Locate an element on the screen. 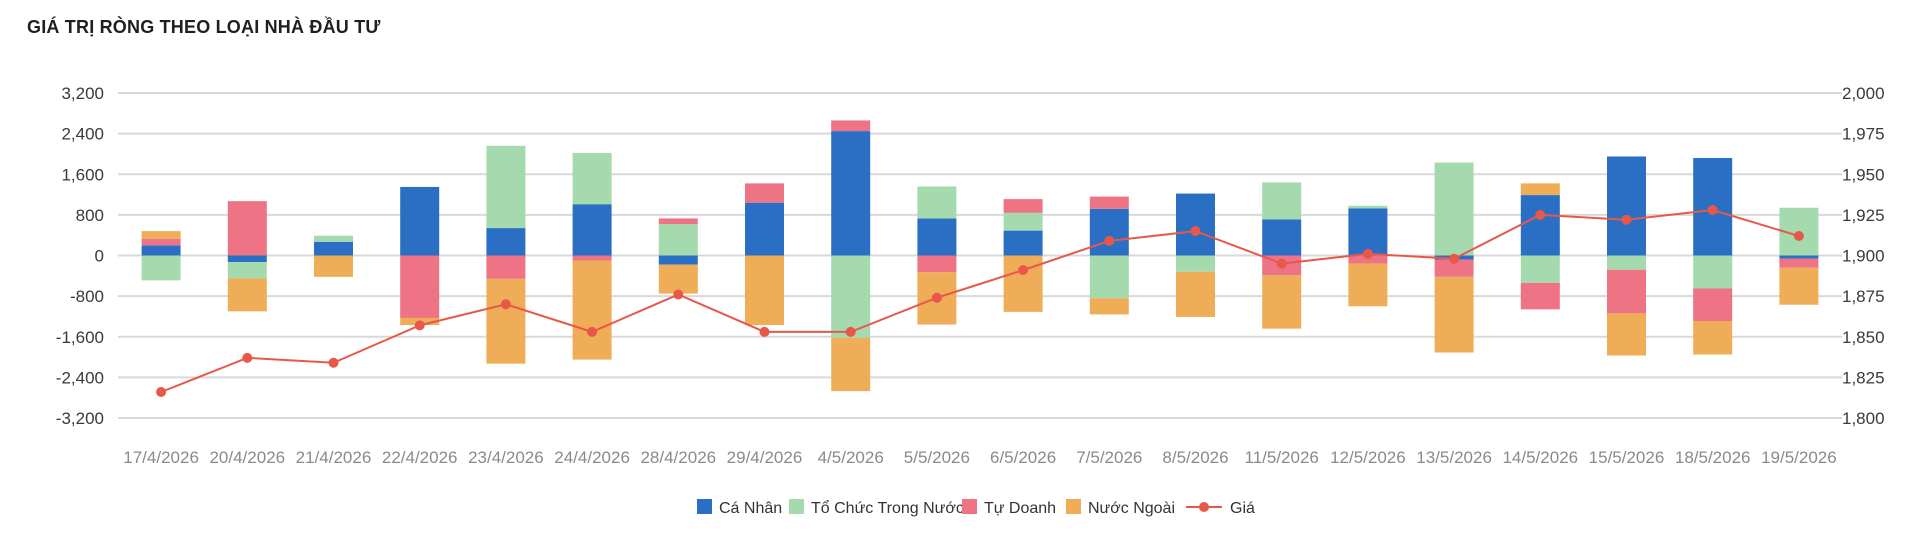 Image resolution: width=1920 pixels, height=535 pixels. legend-item: Giá is located at coordinates (1220, 508).